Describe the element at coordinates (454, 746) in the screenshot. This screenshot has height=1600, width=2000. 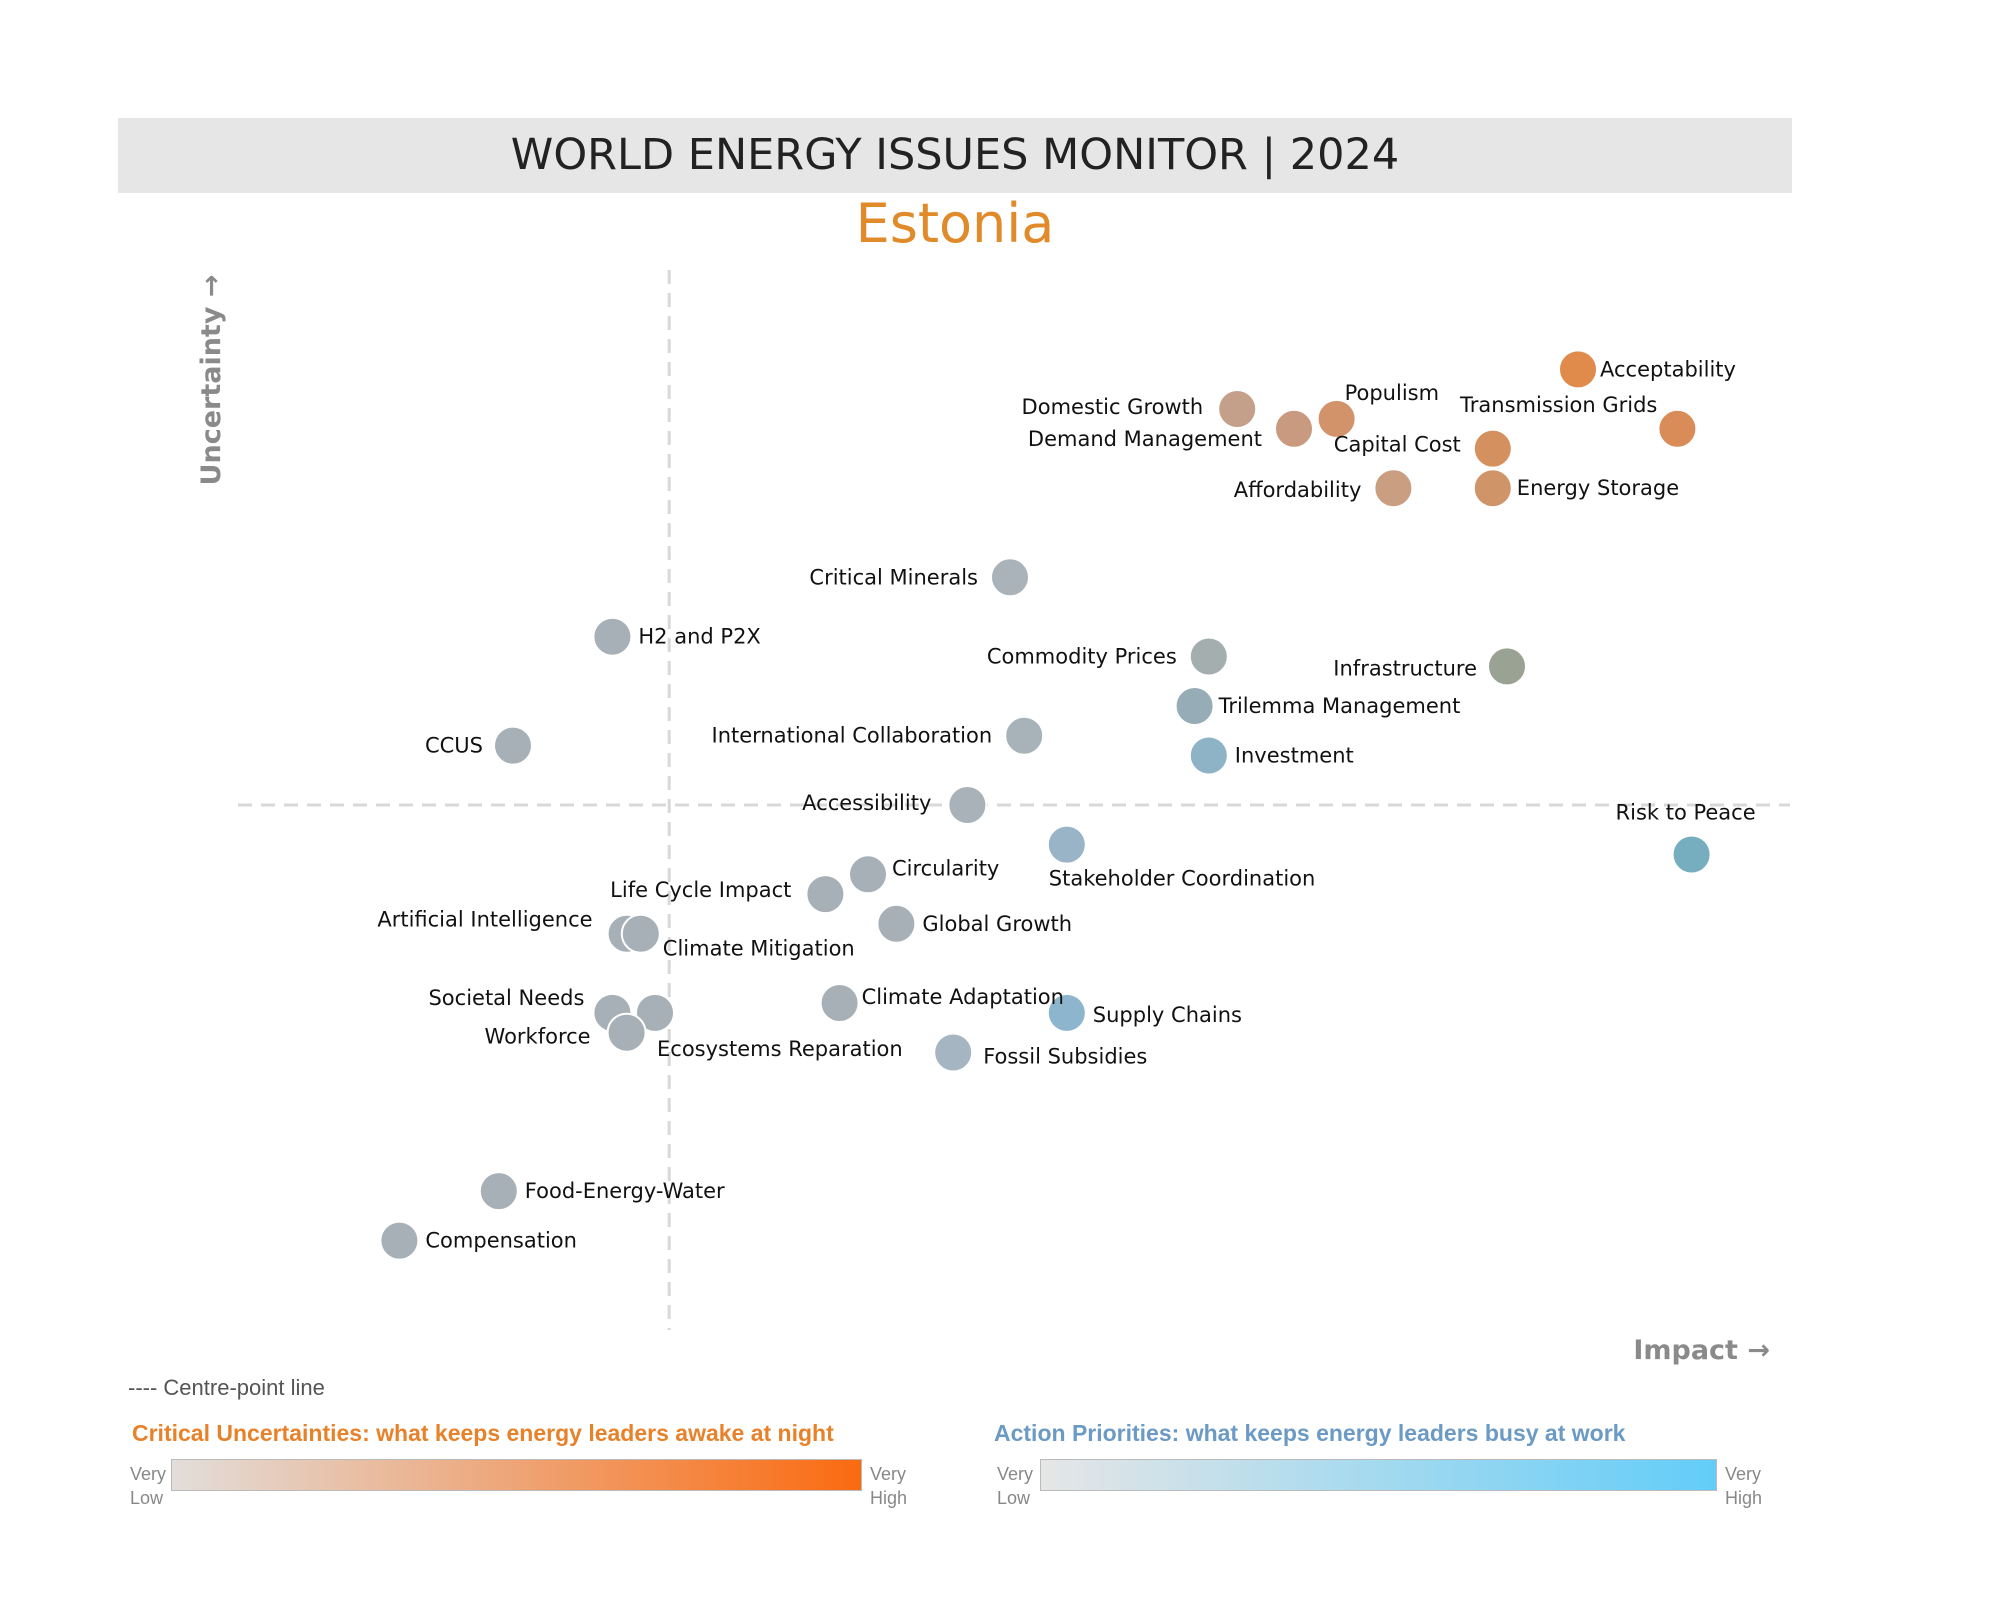
I see `data-label-ccus: CCUS` at that location.